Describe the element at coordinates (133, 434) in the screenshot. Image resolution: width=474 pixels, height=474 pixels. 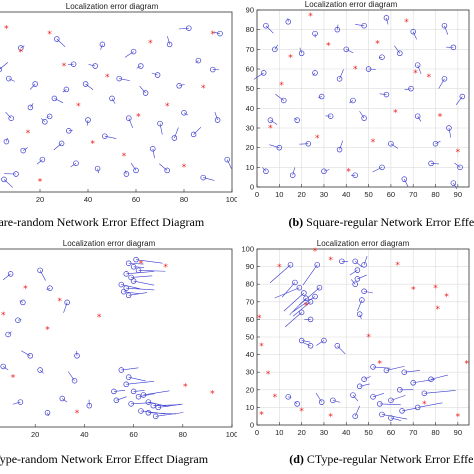
I see `x-tick-label: 60` at that location.